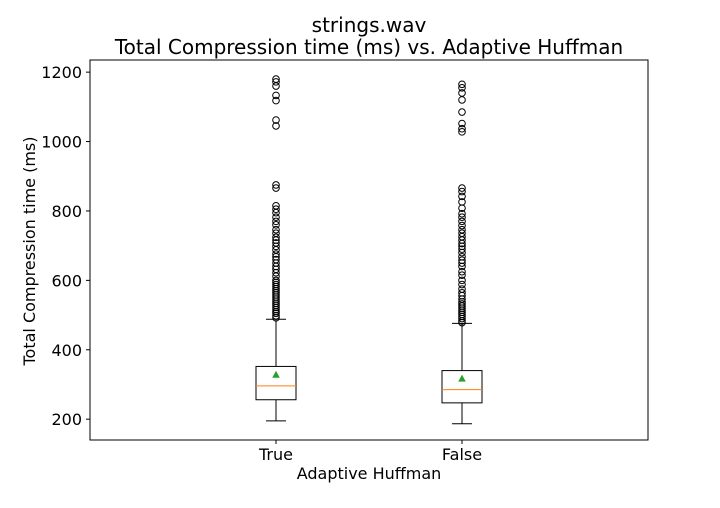 This screenshot has height=508, width=720. Describe the element at coordinates (66, 350) in the screenshot. I see `y-tick-label: 400` at that location.